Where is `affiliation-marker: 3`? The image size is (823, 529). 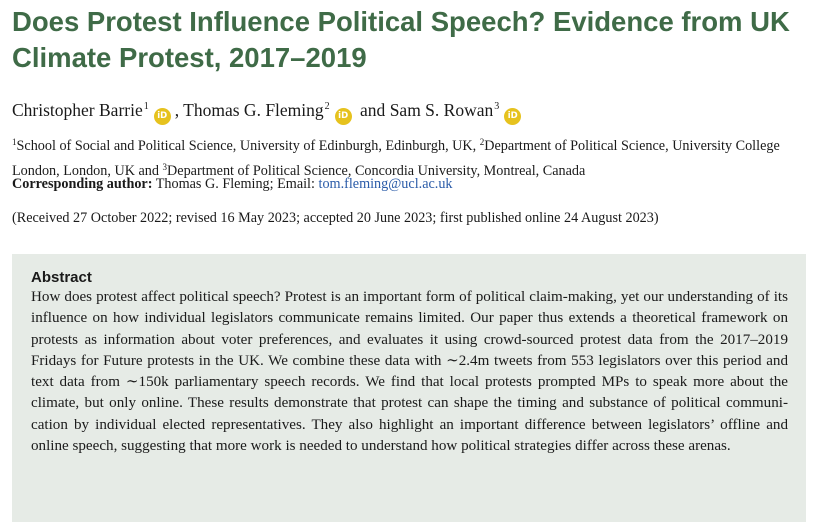
affiliation-marker: 3 is located at coordinates (165, 167).